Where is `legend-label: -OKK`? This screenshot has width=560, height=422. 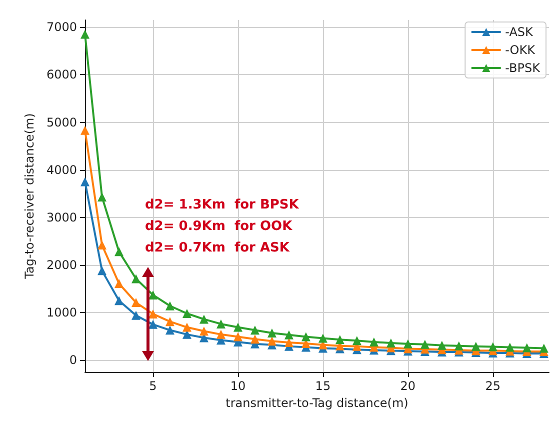 legend-label: -OKK is located at coordinates (520, 50).